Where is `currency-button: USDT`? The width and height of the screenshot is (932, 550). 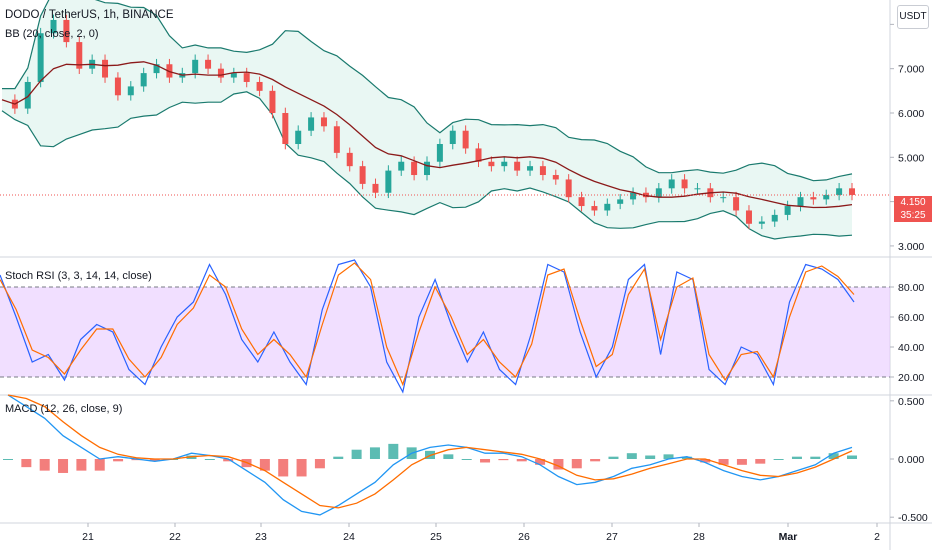
currency-button: USDT is located at coordinates (913, 17).